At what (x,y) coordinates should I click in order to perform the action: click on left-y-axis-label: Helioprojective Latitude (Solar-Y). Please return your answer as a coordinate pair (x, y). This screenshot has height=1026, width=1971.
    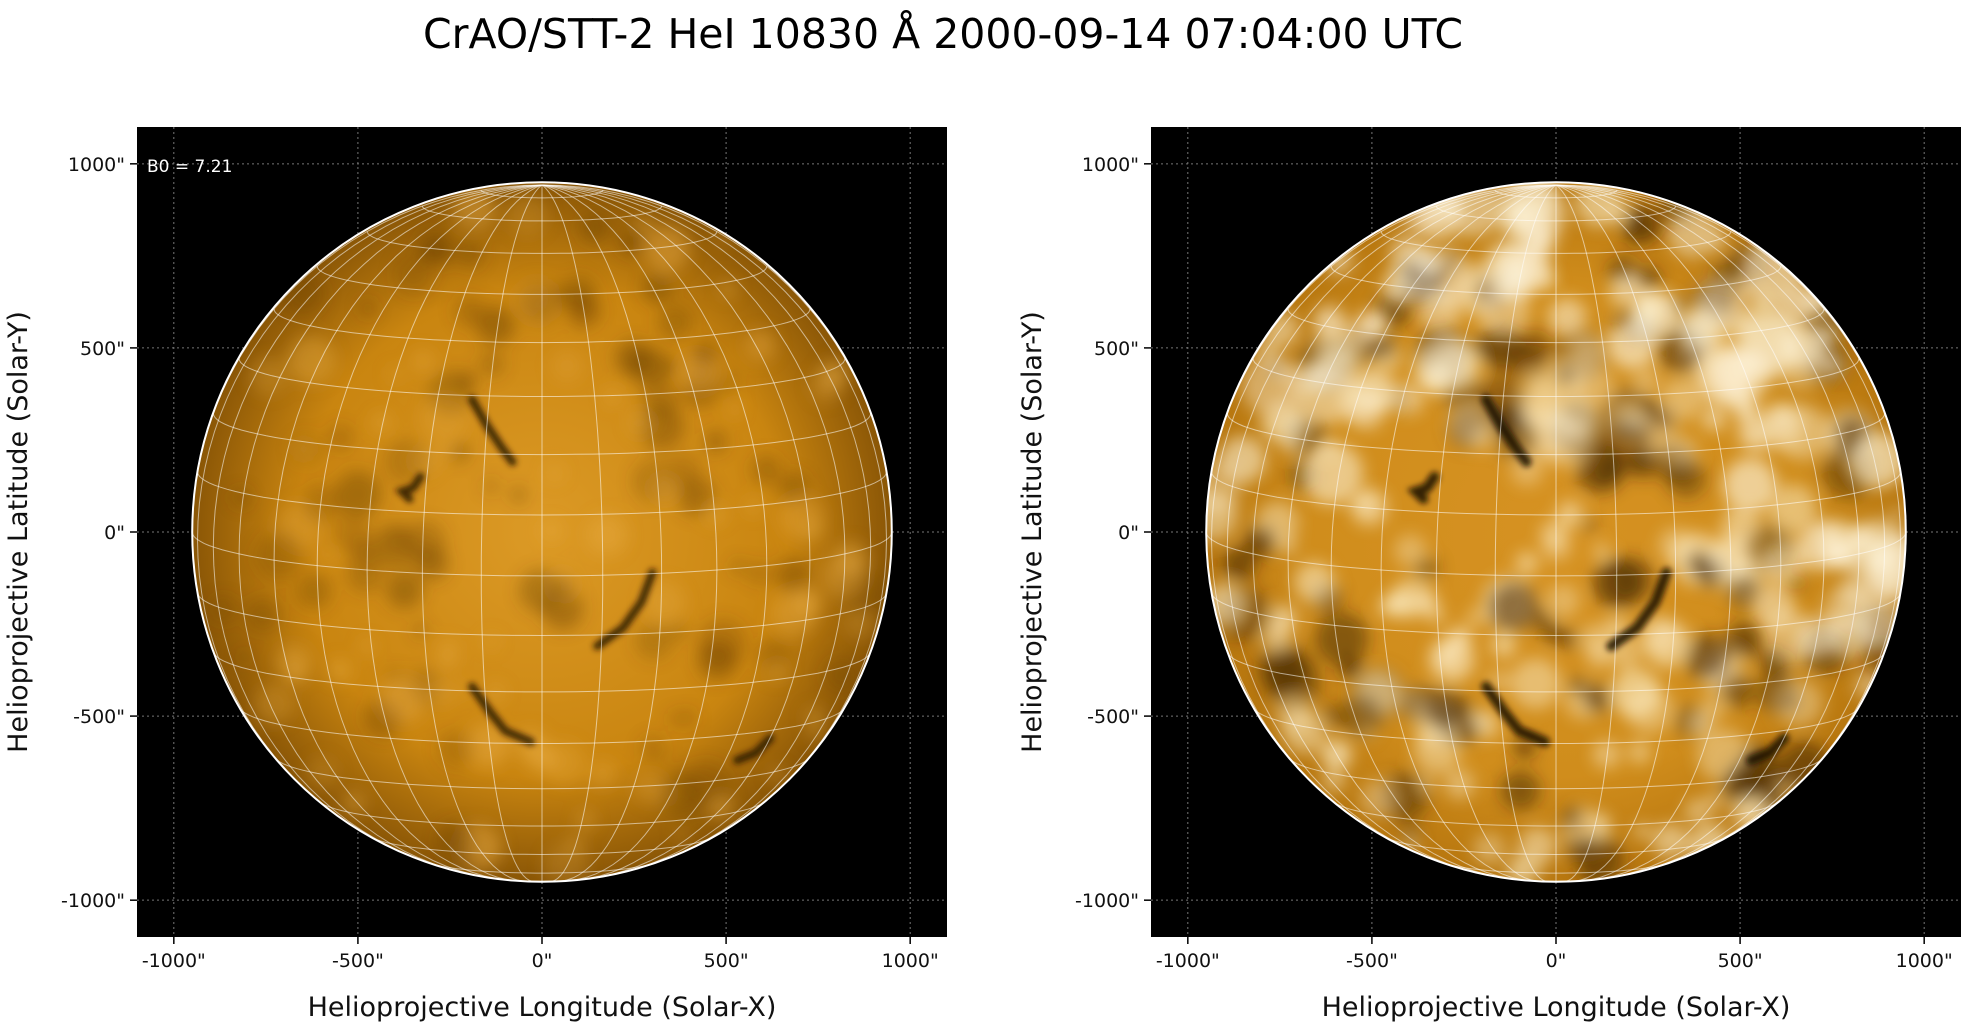
    Looking at the image, I should click on (18, 532).